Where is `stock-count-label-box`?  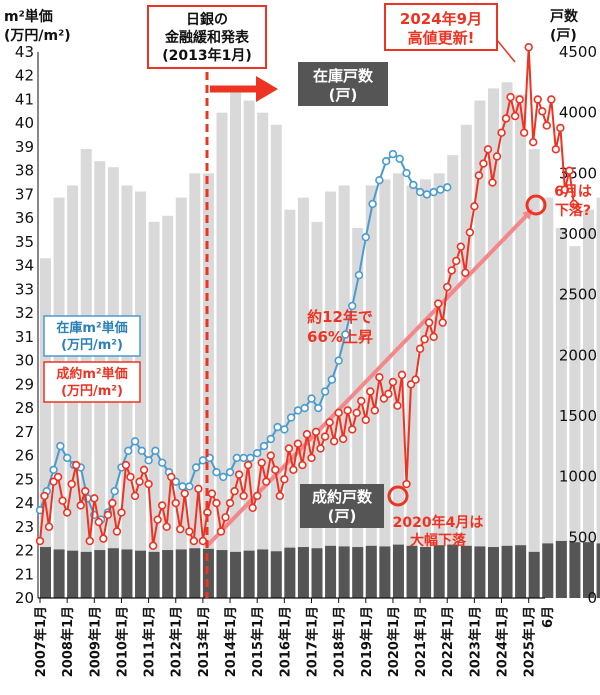
stock-count-label-box is located at coordinates (343, 84).